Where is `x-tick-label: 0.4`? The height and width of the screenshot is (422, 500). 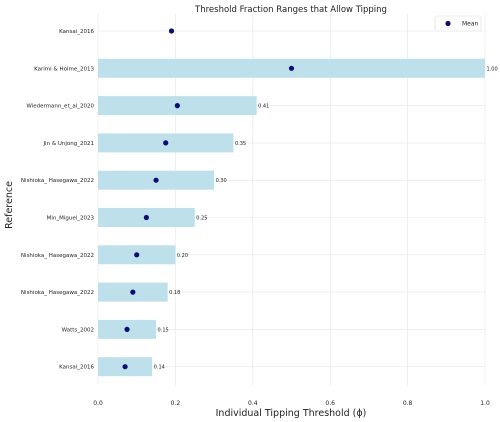
x-tick-label: 0.4 is located at coordinates (253, 403).